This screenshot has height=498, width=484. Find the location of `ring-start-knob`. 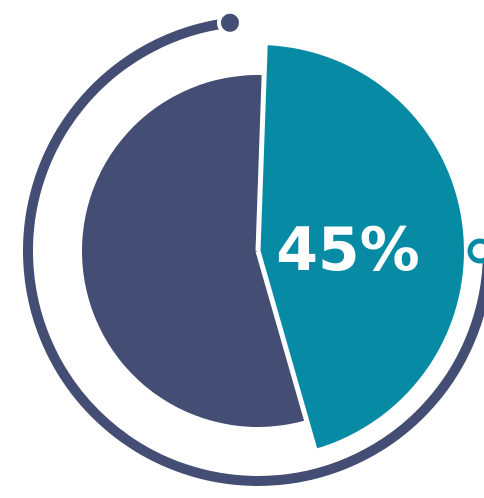

ring-start-knob is located at coordinates (229, 22).